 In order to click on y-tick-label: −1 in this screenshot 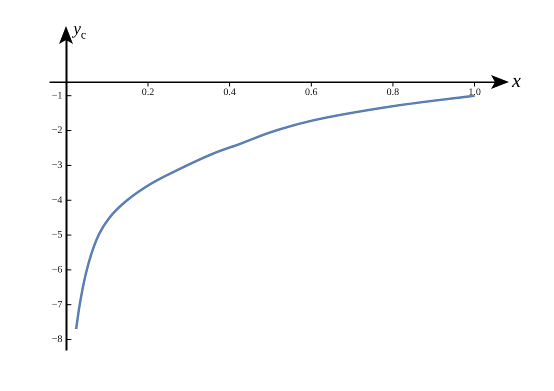, I will do `click(57, 96)`.